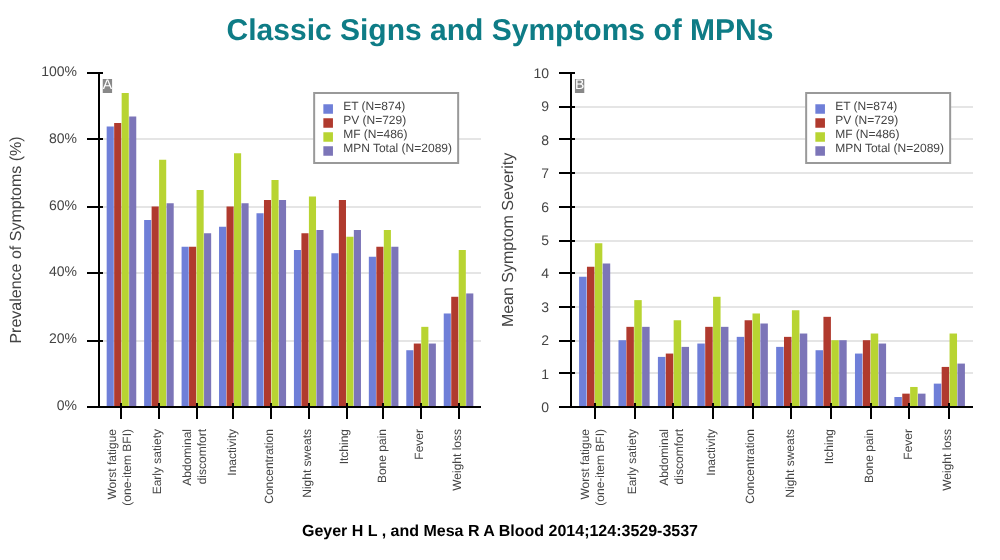 The height and width of the screenshot is (560, 1000). Describe the element at coordinates (16, 239) in the screenshot. I see `y-axis-title: Prevalence of Symptoms (%)` at that location.